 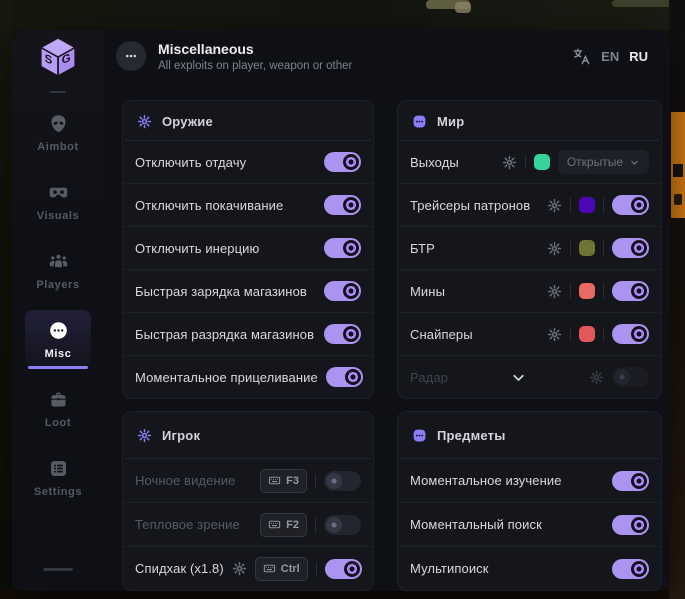 I want to click on page-title: Miscellaneous, so click(x=206, y=48).